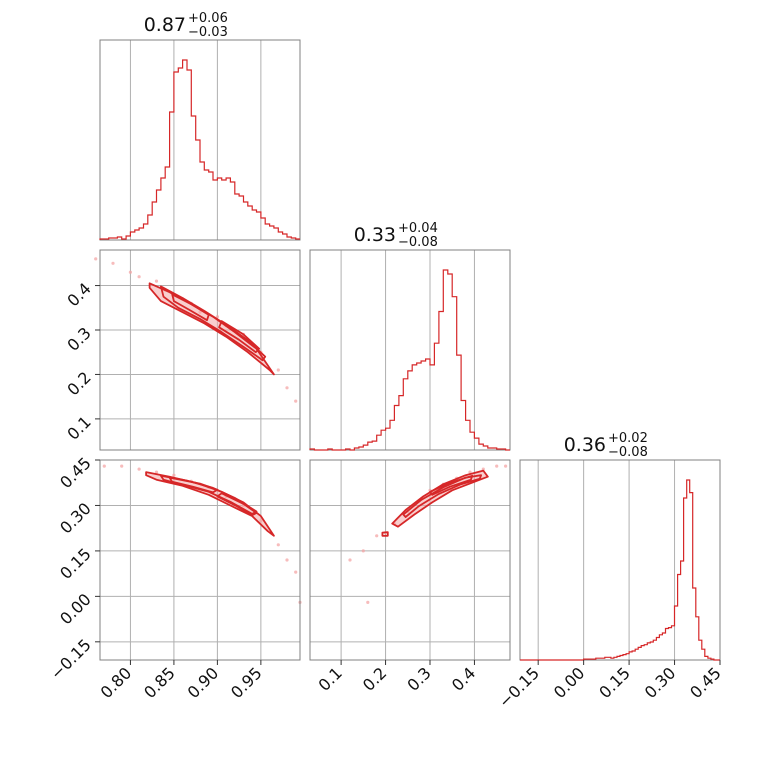 The width and height of the screenshot is (760, 760). Describe the element at coordinates (75, 518) in the screenshot. I see `y-tick-label-p2-3: 0.30` at that location.